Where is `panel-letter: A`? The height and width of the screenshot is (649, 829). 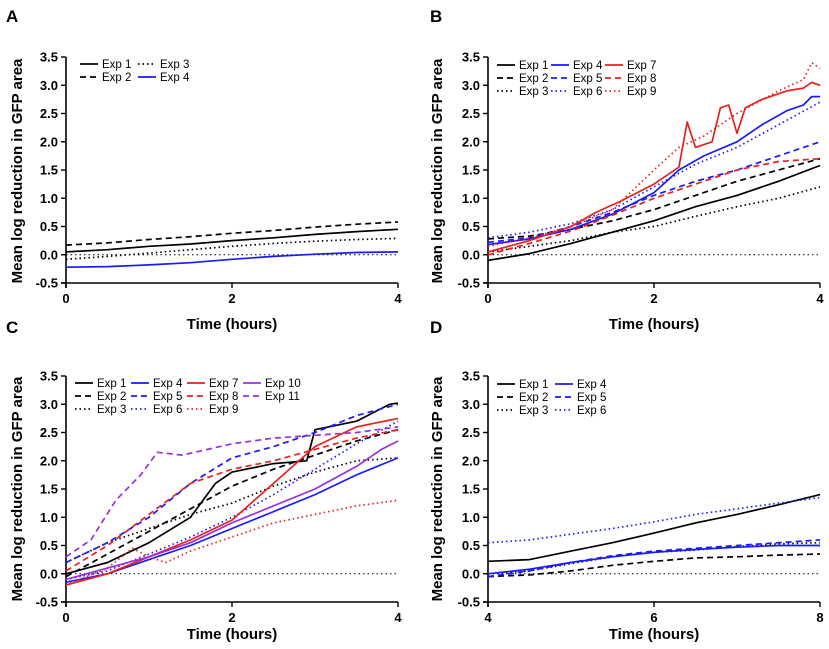 panel-letter: A is located at coordinates (12, 16).